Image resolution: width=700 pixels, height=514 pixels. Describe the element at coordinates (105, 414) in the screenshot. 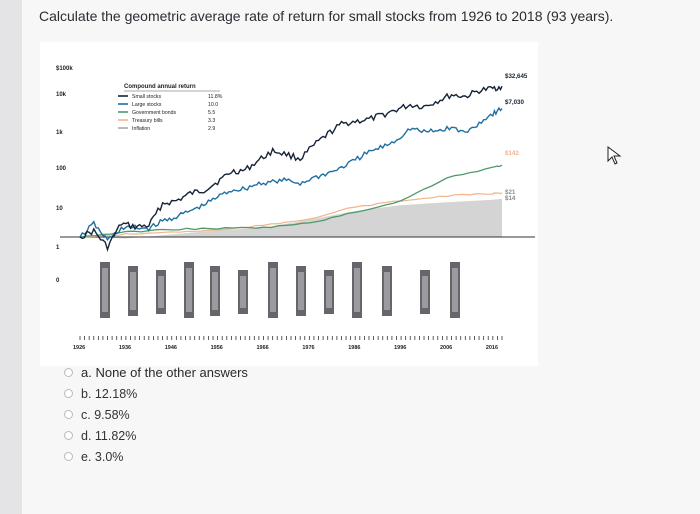

I see `choice-c-label: c. 9.58%` at that location.